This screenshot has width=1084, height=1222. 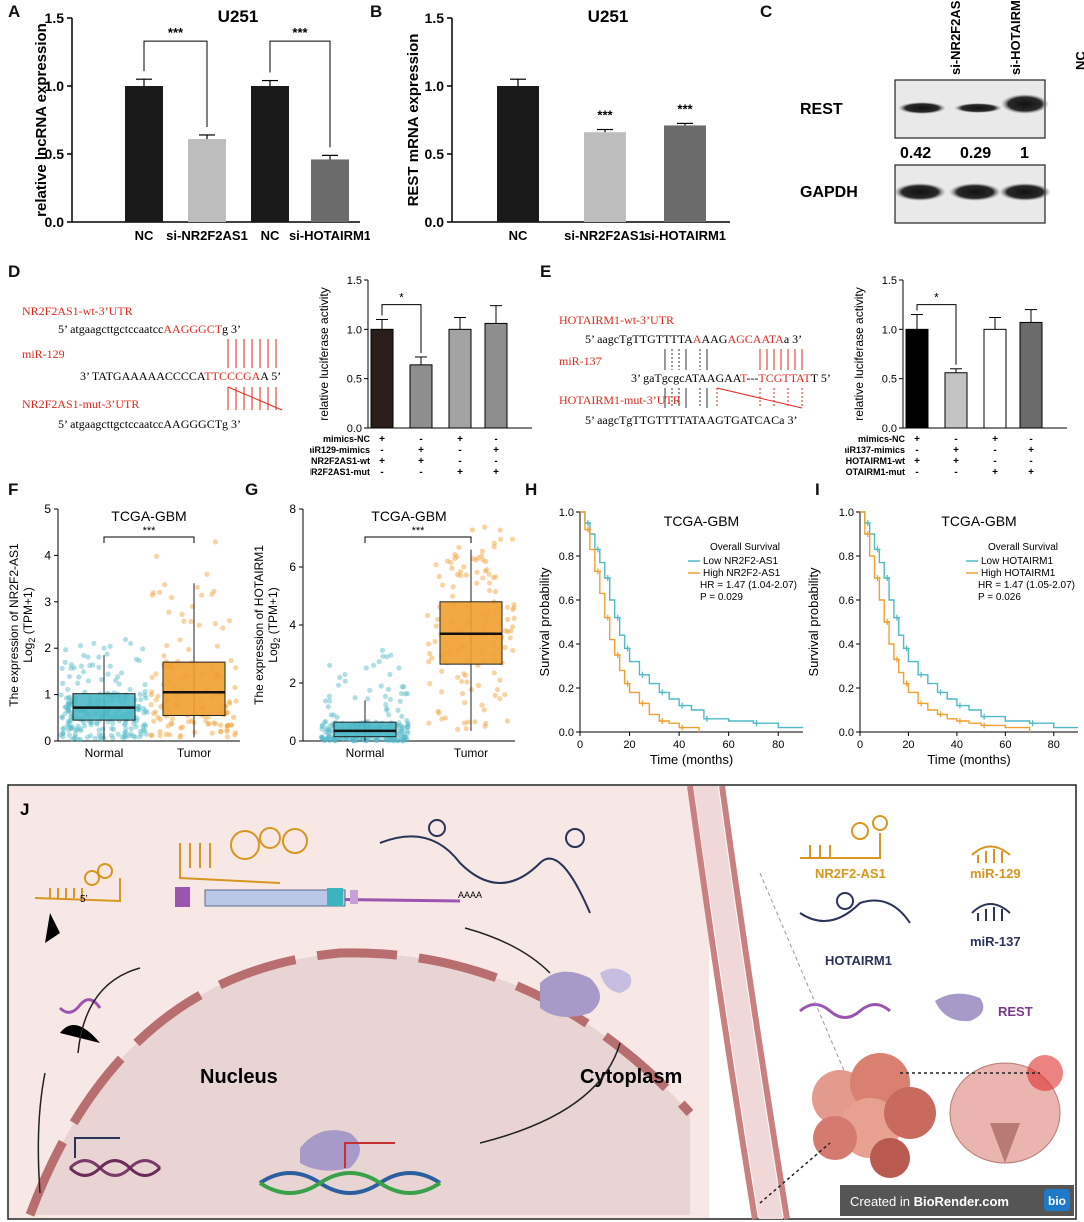 I want to click on x-tick-label: 40, so click(x=679, y=745).